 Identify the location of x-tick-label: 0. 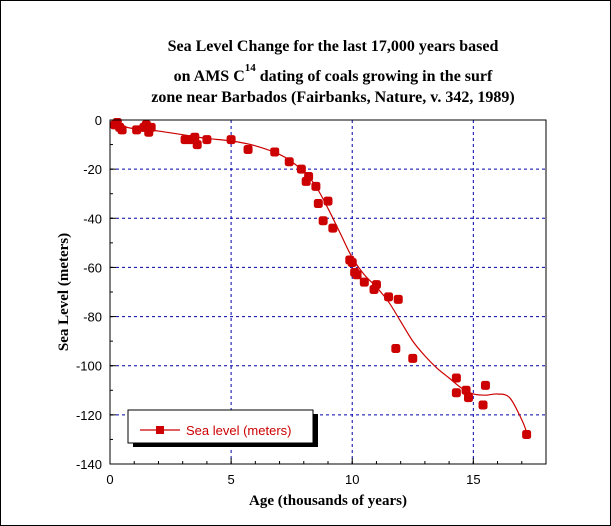
(109, 479).